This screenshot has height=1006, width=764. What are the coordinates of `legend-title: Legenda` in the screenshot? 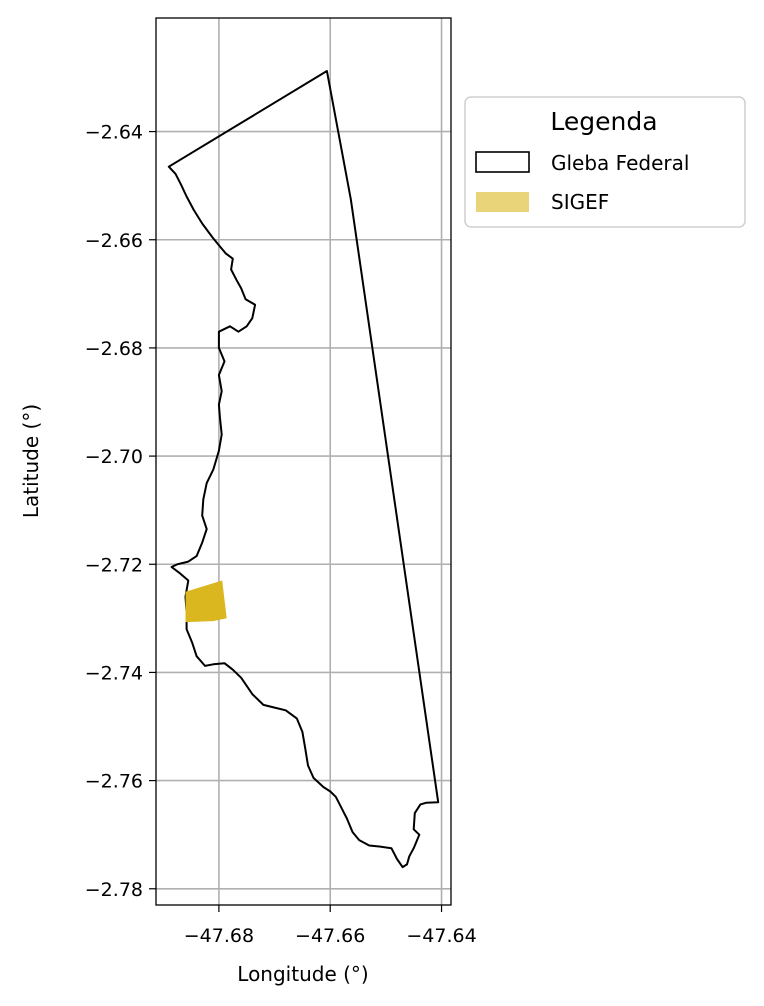 It's located at (603, 121).